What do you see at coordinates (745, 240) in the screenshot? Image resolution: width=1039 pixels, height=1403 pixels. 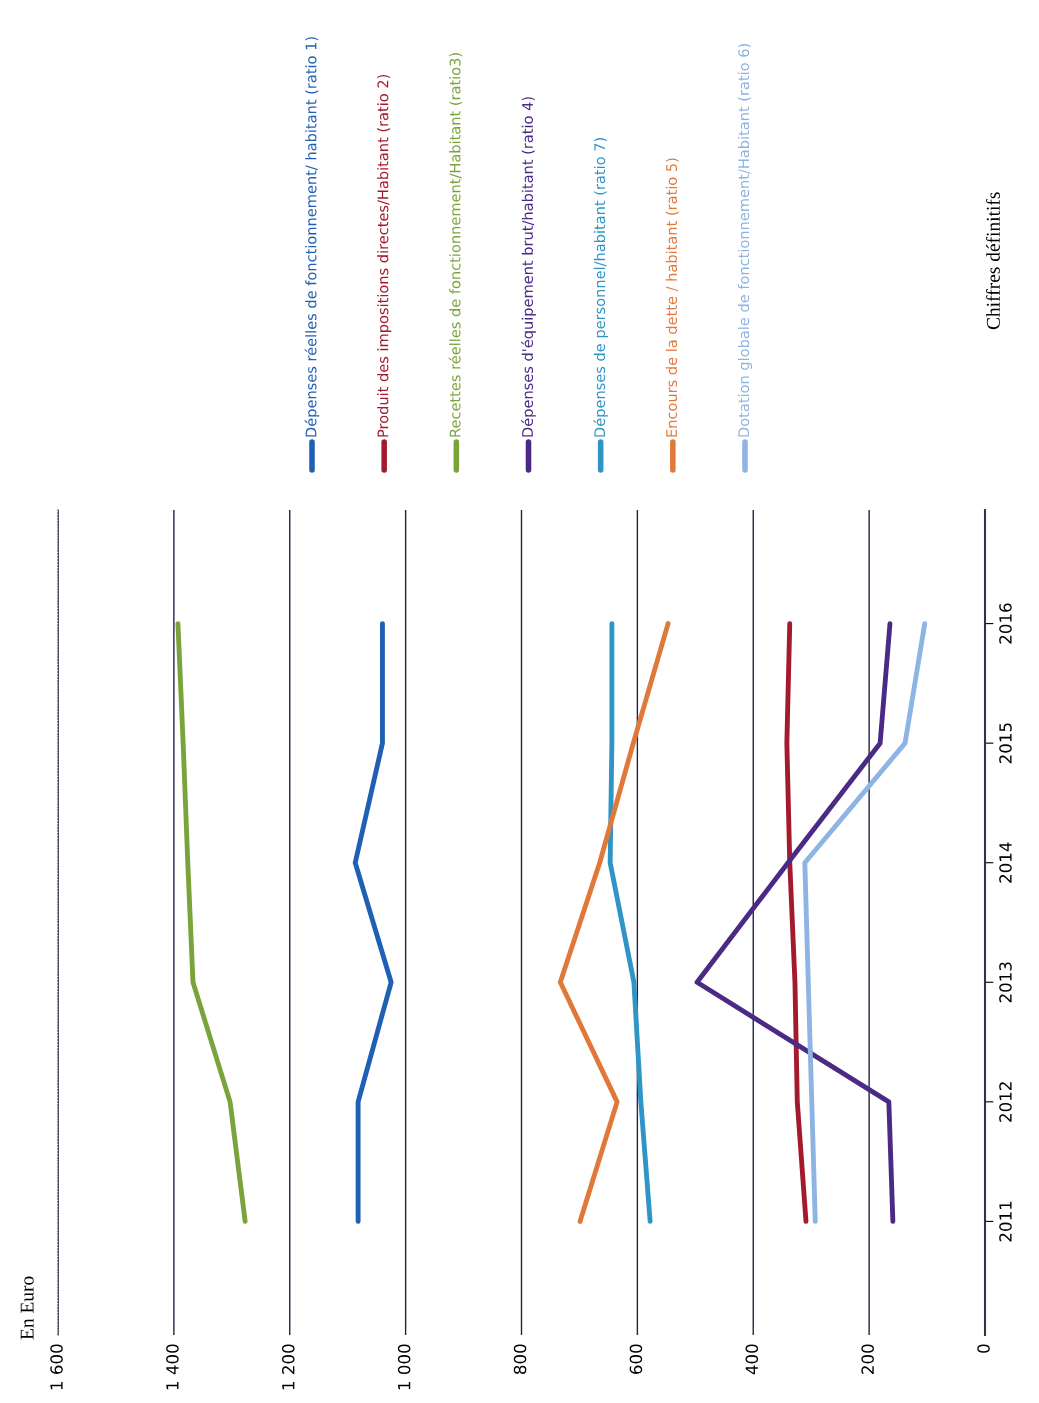 I see `text: Dotation globale de fonctionnement/Habitant (ratio 6)` at bounding box center [745, 240].